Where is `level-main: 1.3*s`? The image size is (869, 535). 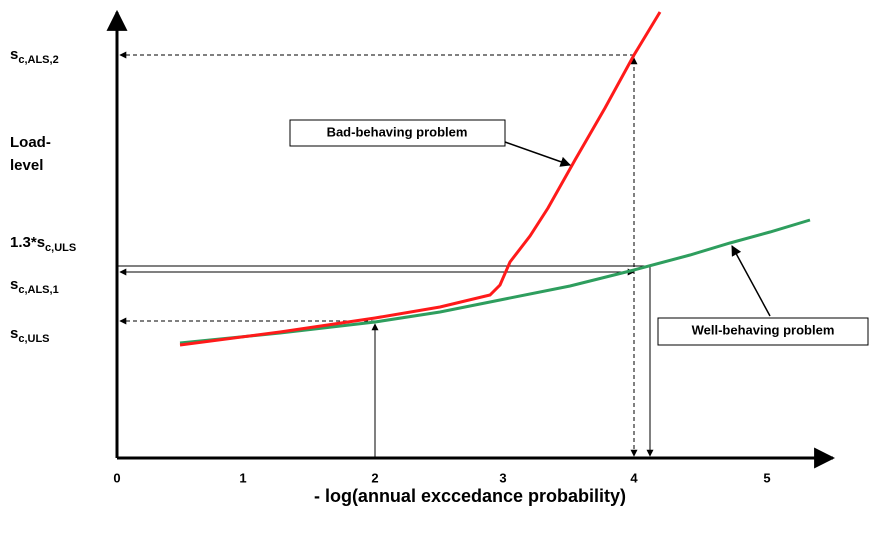
level-main: 1.3*s is located at coordinates (27, 242).